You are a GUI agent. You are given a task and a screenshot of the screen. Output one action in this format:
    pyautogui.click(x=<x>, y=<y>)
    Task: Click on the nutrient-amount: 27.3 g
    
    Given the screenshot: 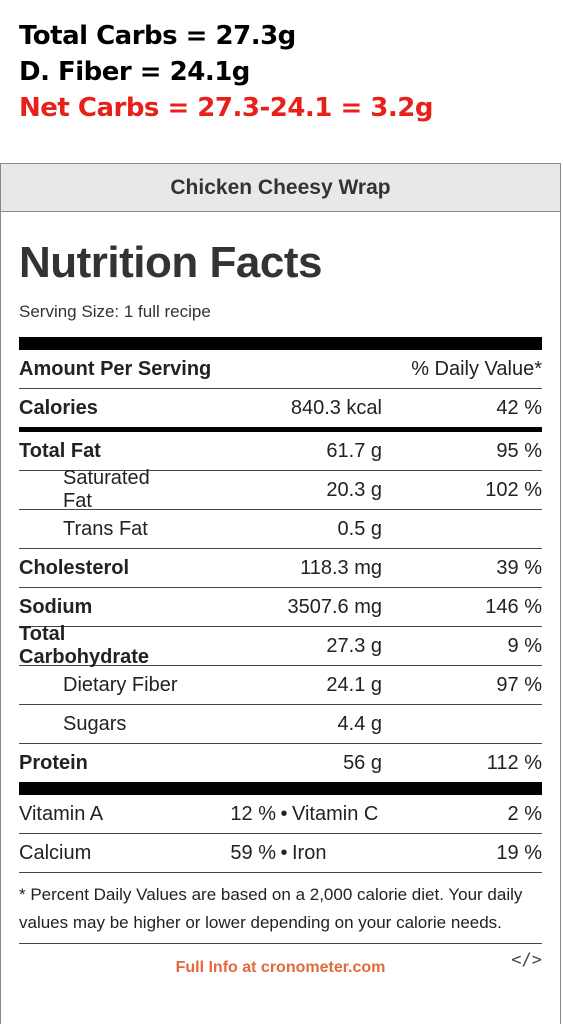 What is the action you would take?
    pyautogui.click(x=354, y=645)
    